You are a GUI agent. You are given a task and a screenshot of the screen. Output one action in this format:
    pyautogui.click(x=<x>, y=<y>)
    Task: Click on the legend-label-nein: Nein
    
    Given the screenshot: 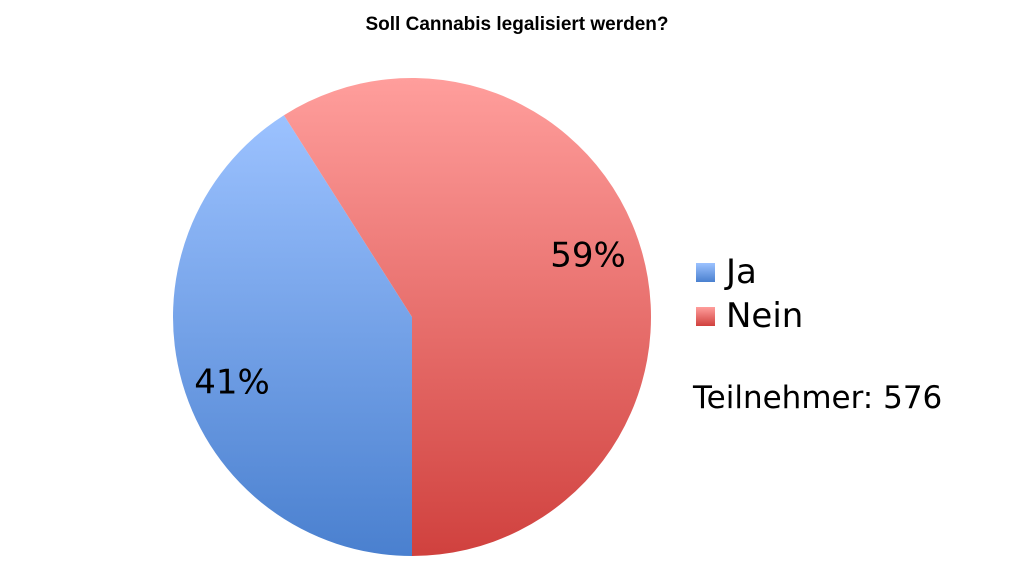 What is the action you would take?
    pyautogui.click(x=765, y=316)
    